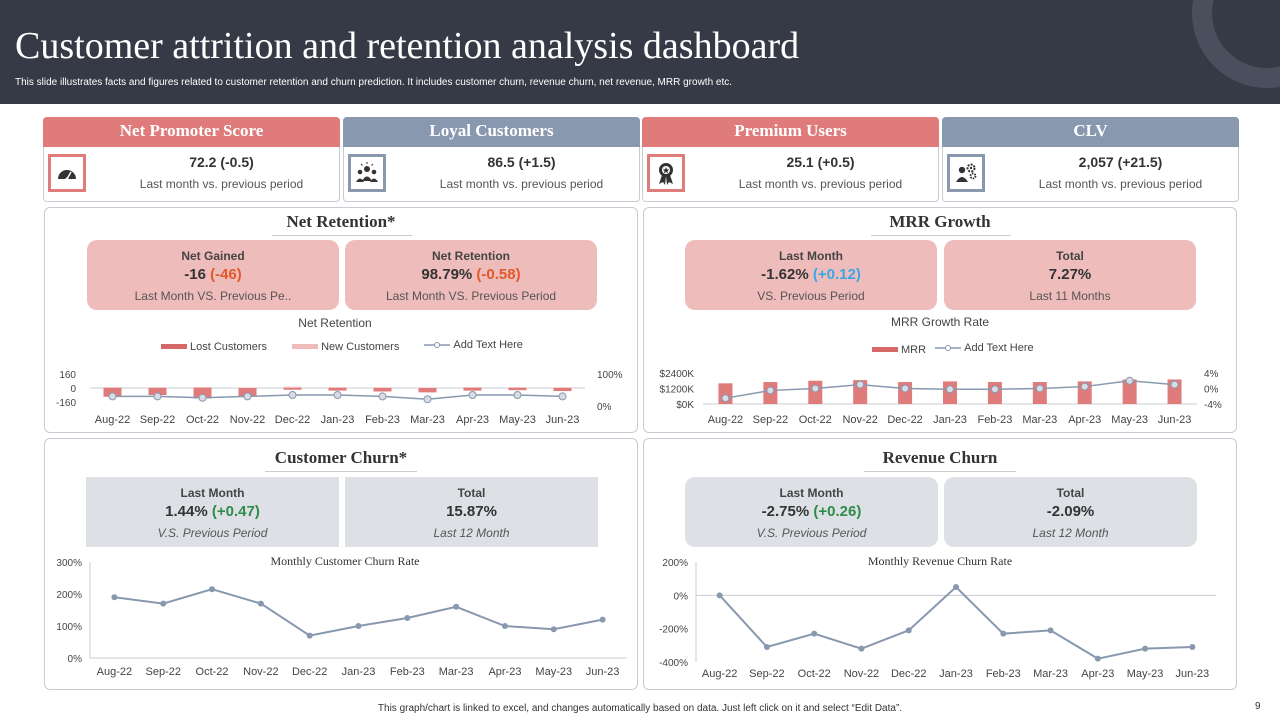 The image size is (1280, 720). Describe the element at coordinates (69, 627) in the screenshot. I see `y-tick-label: 100%` at that location.